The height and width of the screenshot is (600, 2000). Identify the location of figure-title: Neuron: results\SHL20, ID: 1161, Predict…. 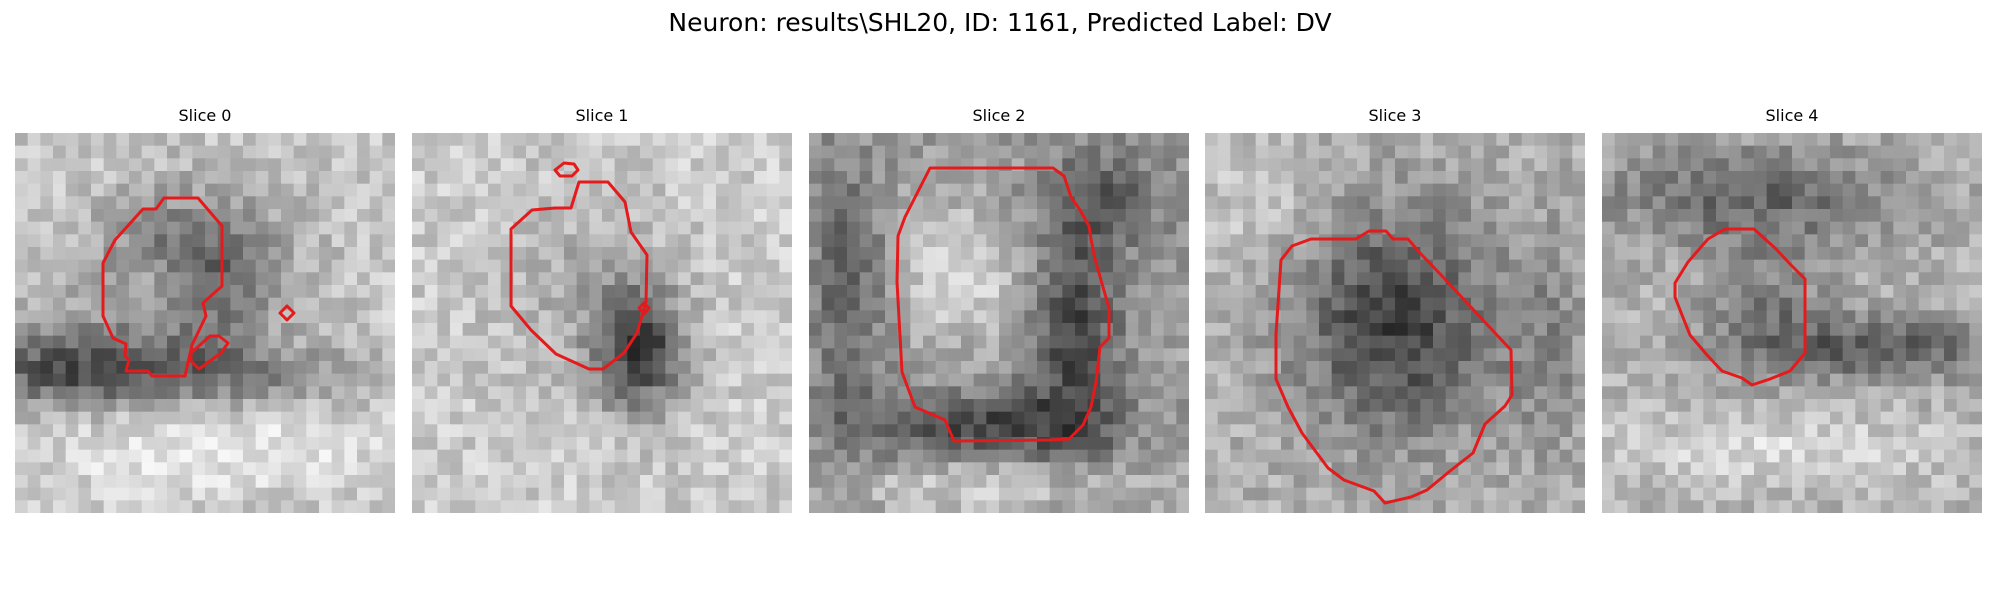
(1000, 22).